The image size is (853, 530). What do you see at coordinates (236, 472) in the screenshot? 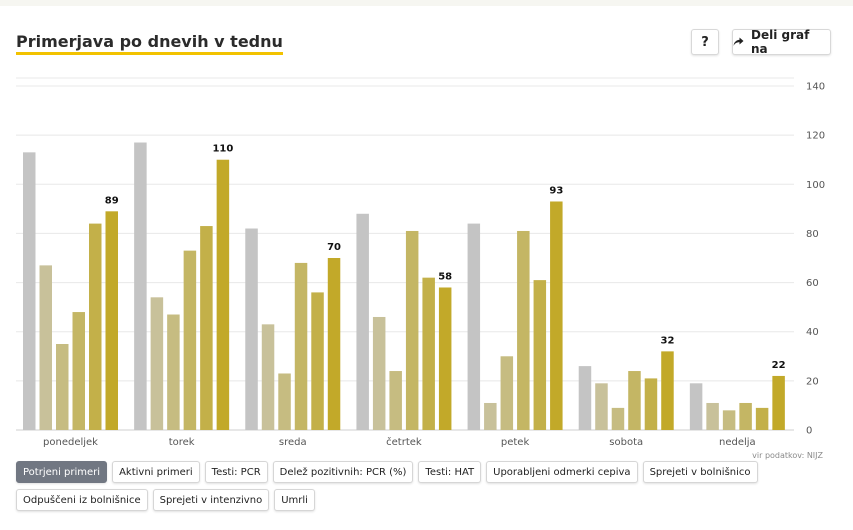
I see `metric-tab: Testi: PCR` at bounding box center [236, 472].